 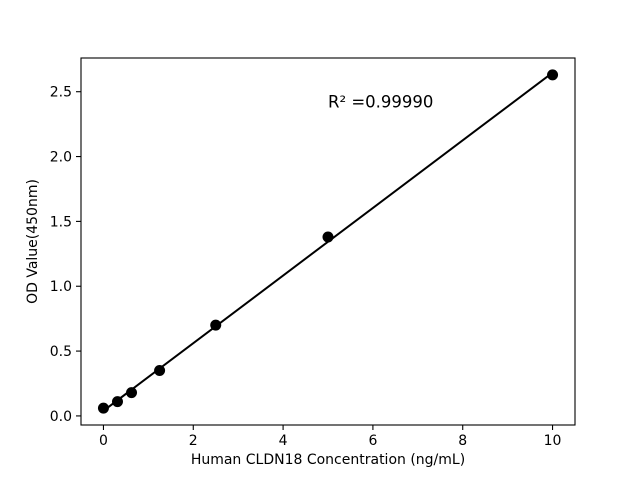 What do you see at coordinates (61, 93) in the screenshot?
I see `y-tick-label: 2.5` at bounding box center [61, 93].